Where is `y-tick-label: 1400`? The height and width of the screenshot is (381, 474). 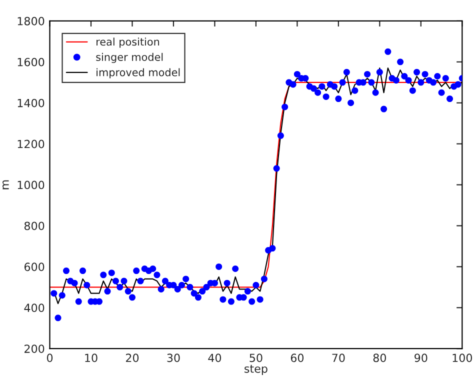 y-tick-label: 1400 is located at coordinates (31, 103).